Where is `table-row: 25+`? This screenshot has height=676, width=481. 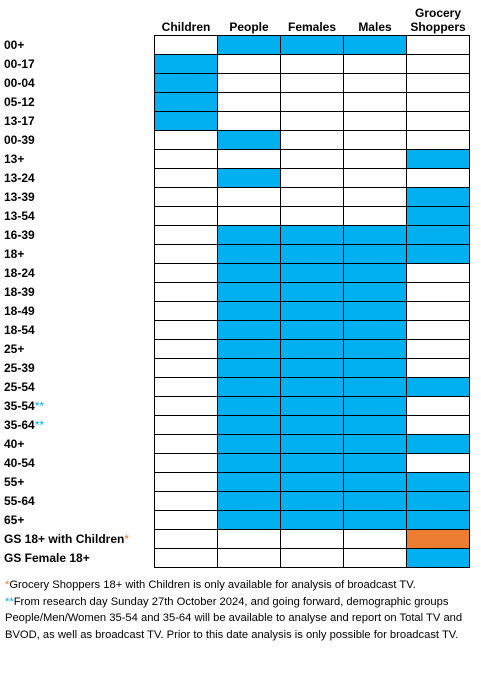
table-row: 25+ is located at coordinates (236, 349).